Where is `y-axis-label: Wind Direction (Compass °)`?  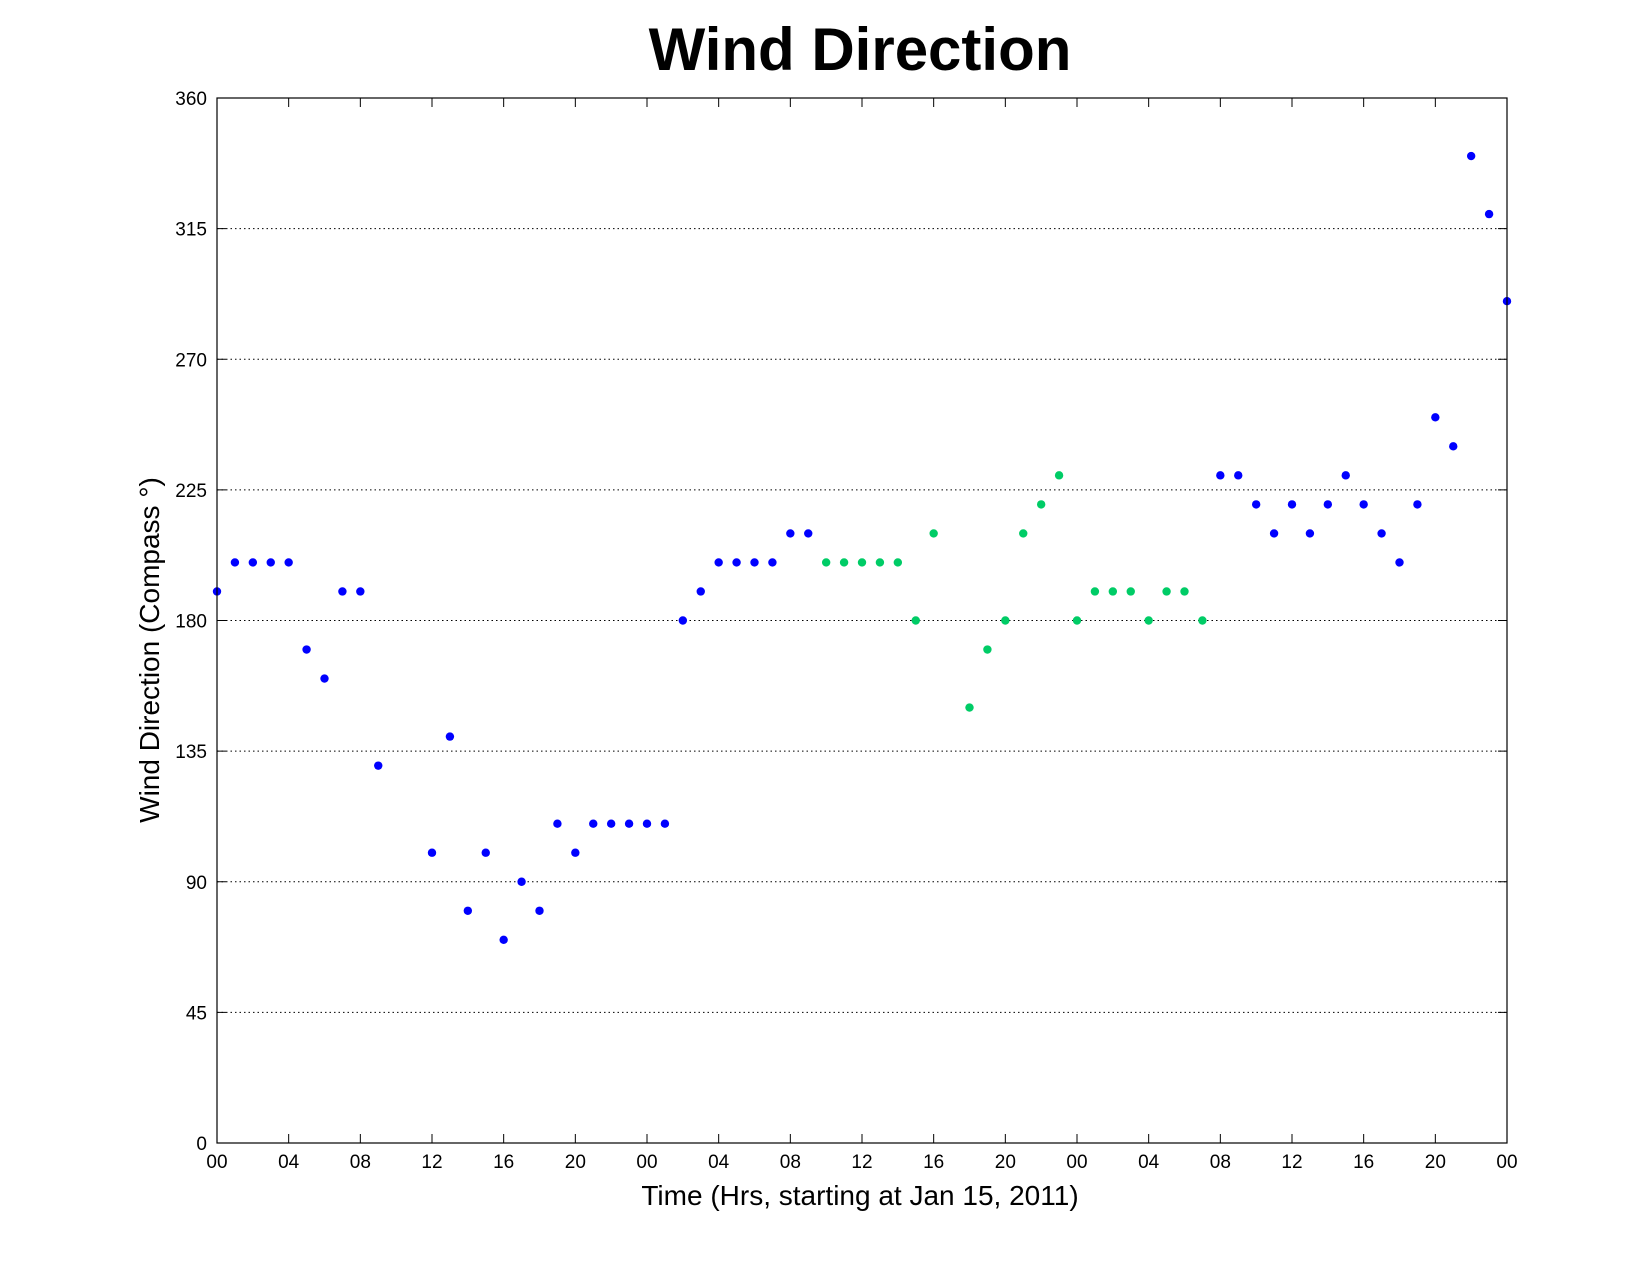 y-axis-label: Wind Direction (Compass °) is located at coordinates (149, 650).